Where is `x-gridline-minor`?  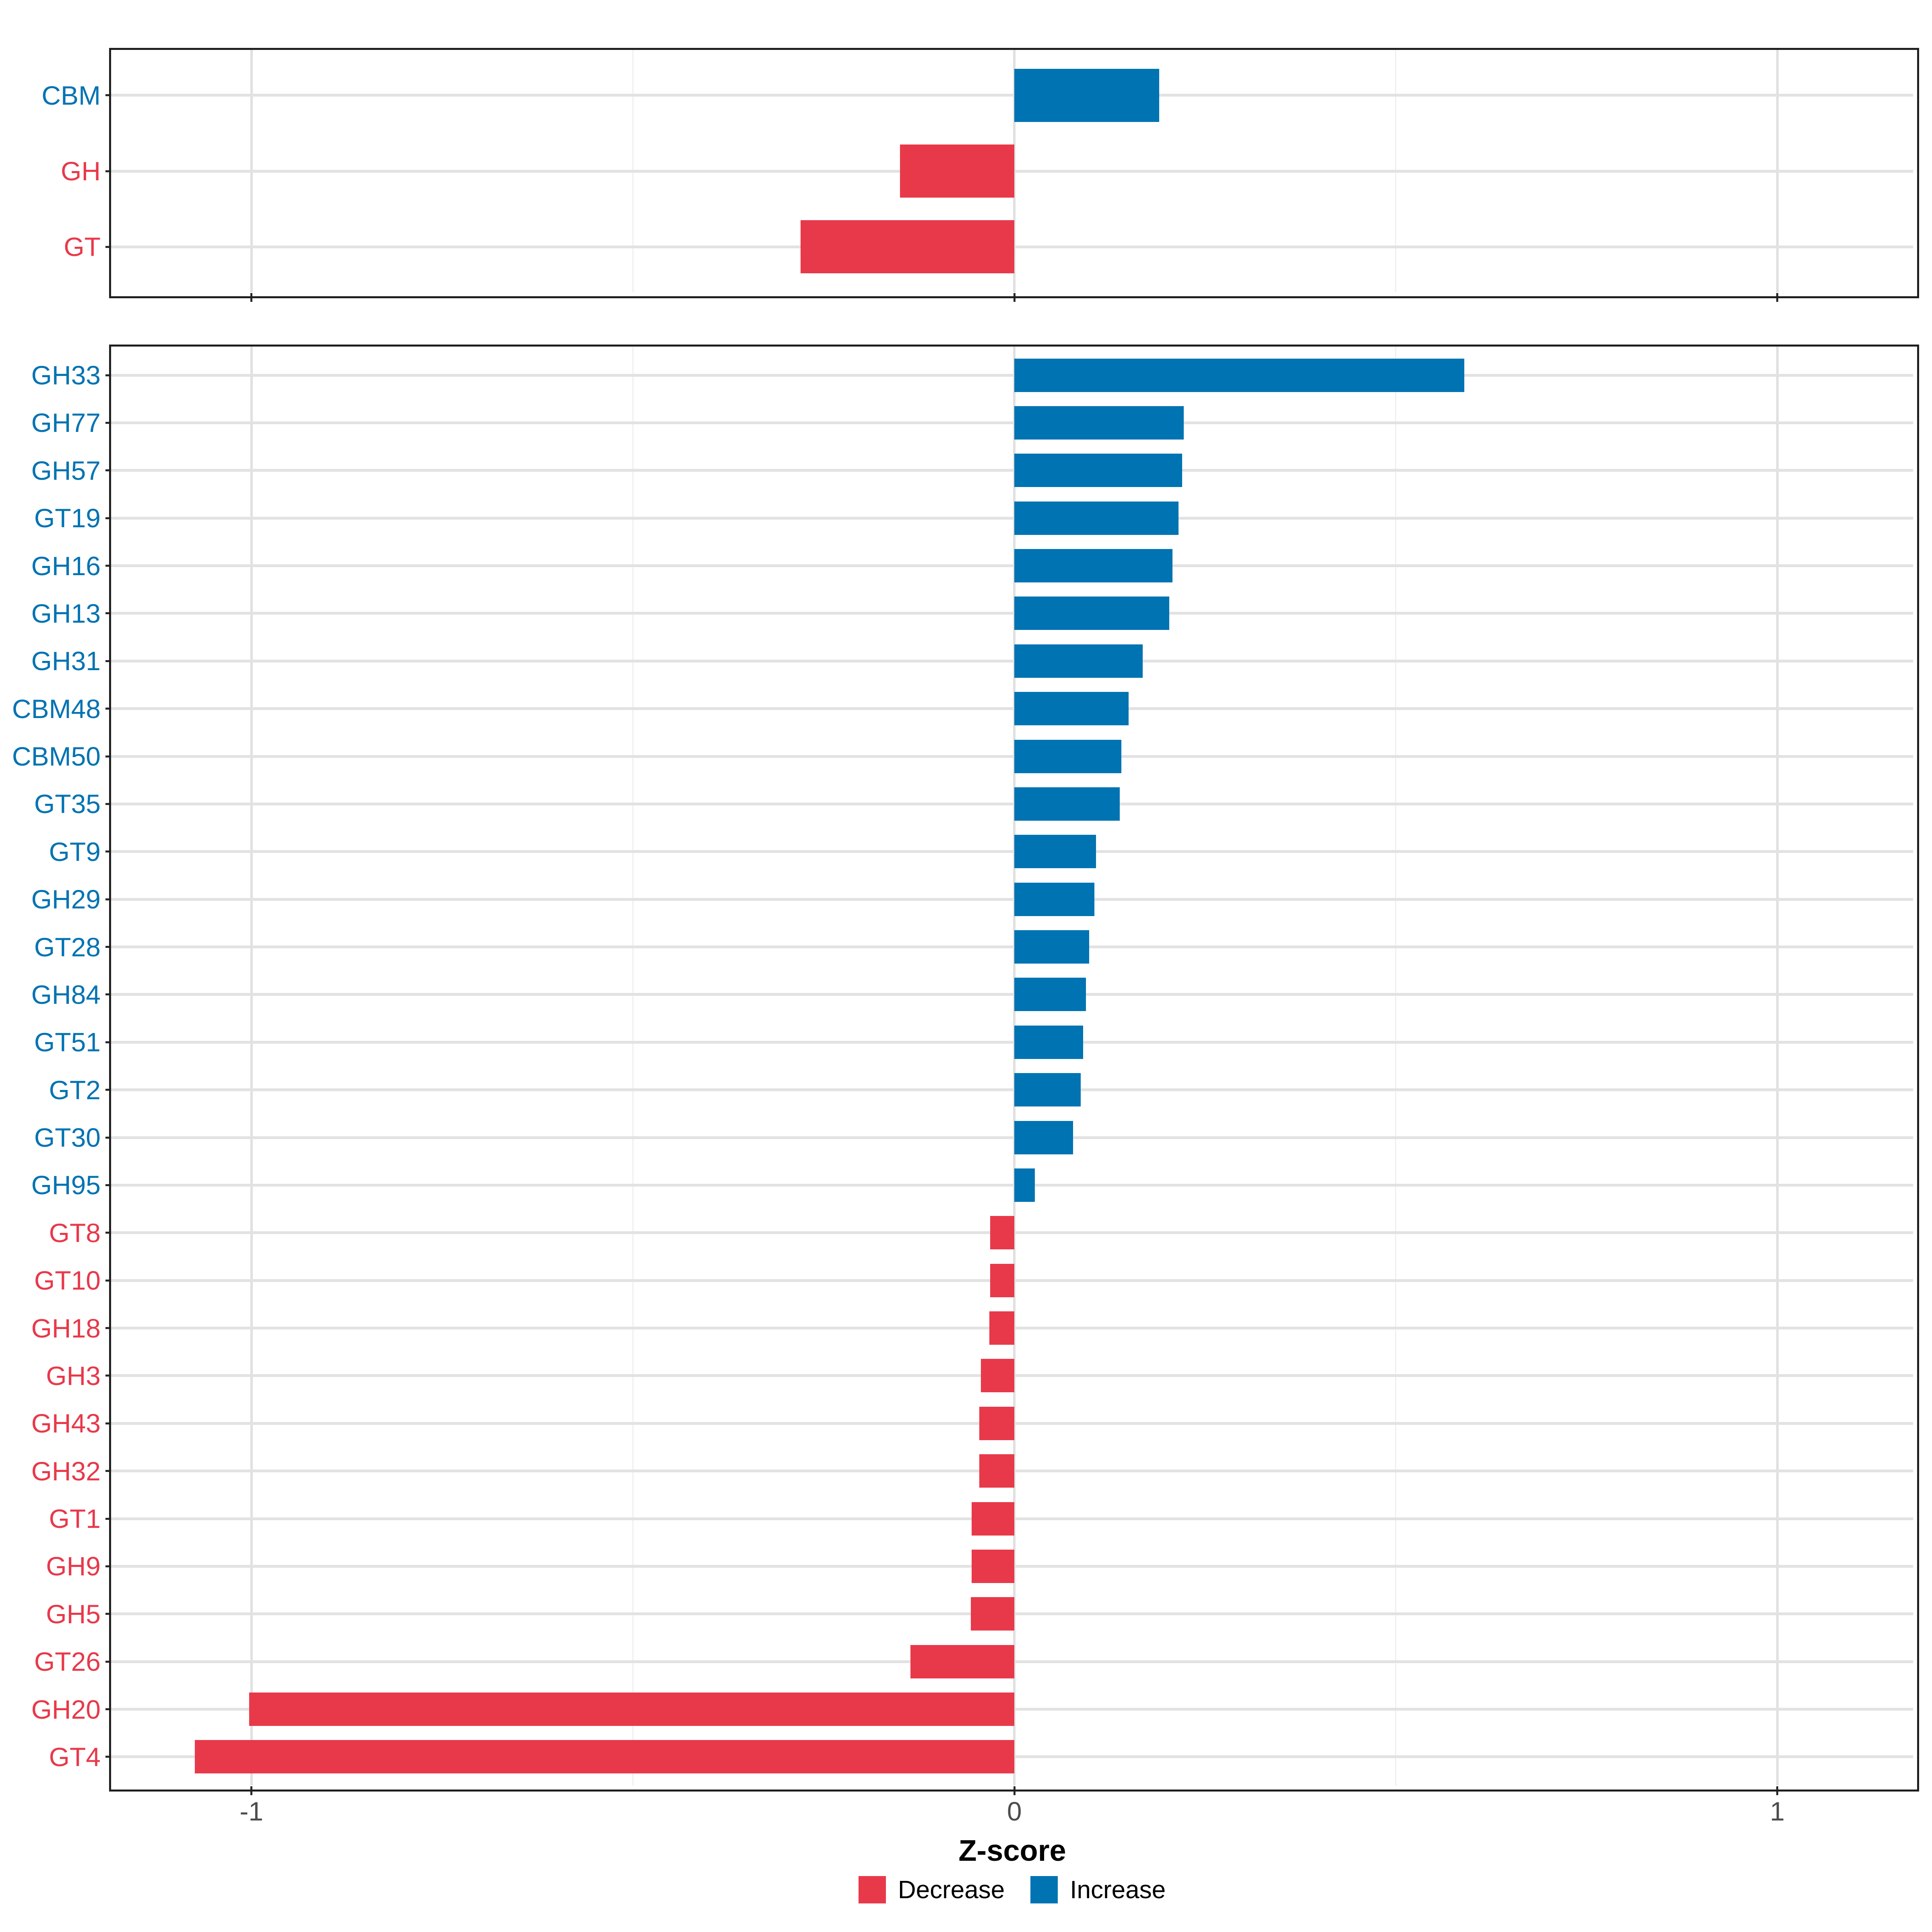
x-gridline-minor is located at coordinates (633, 1066).